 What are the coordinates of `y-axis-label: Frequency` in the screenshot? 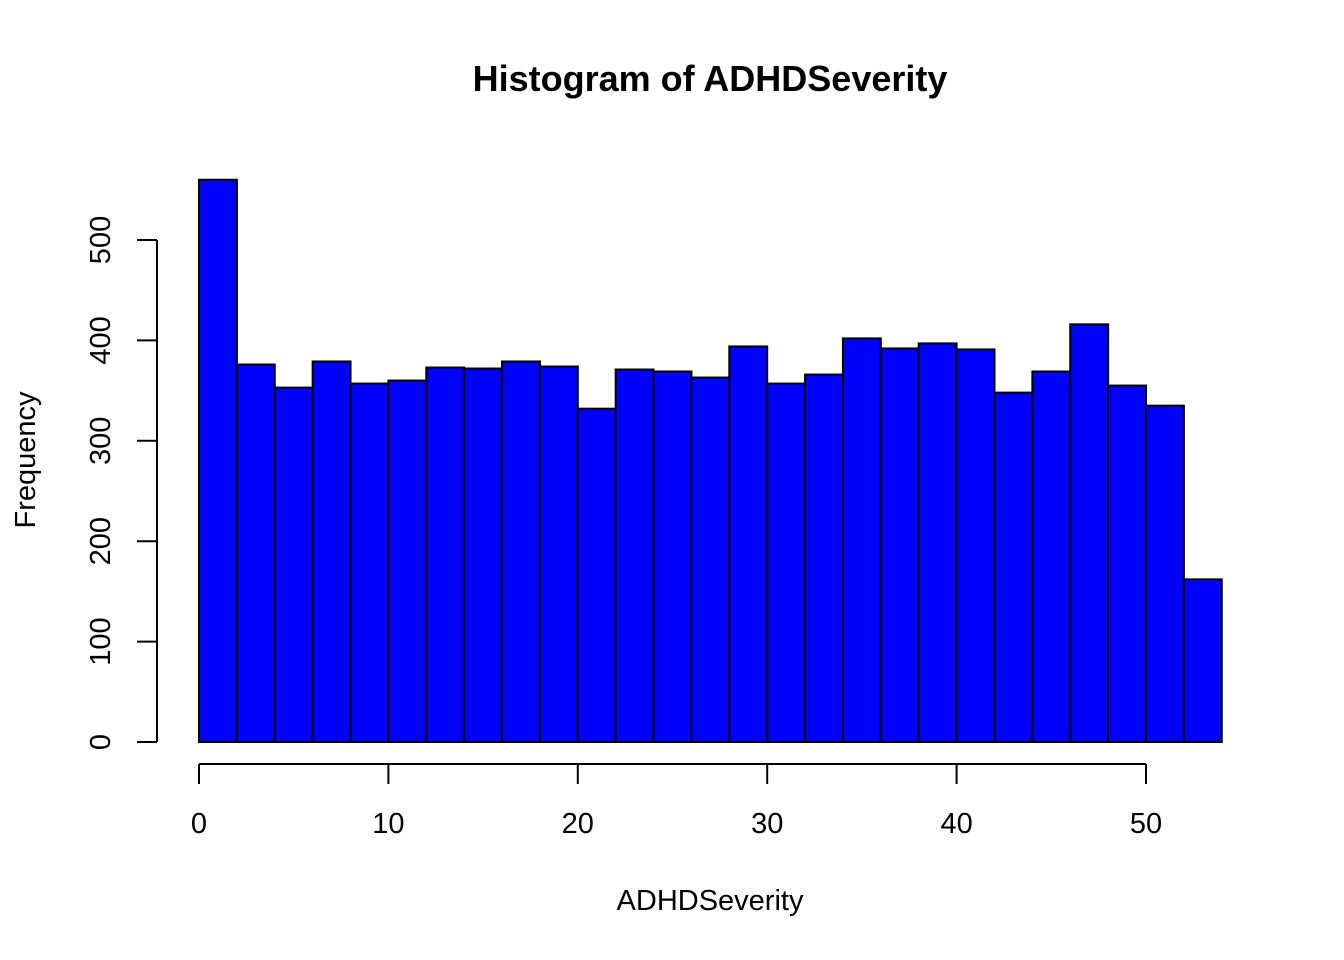 It's located at (26, 460).